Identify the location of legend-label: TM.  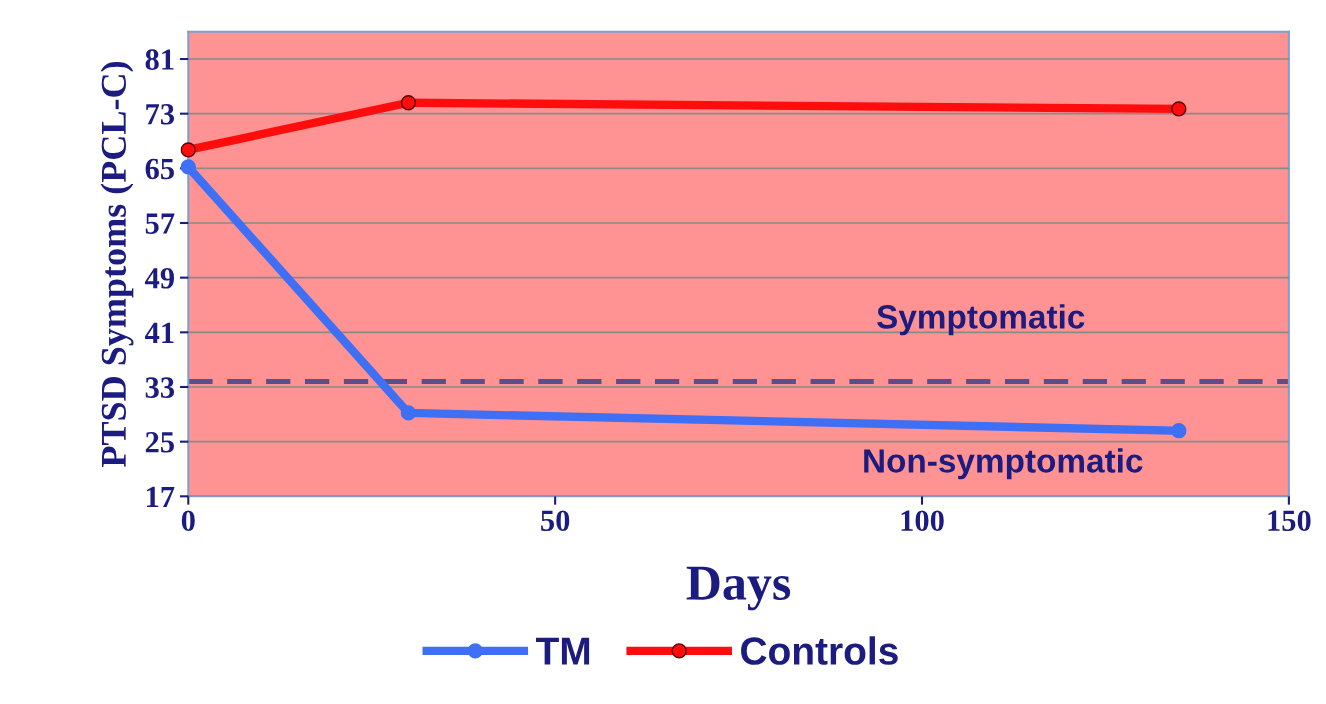
(562, 651).